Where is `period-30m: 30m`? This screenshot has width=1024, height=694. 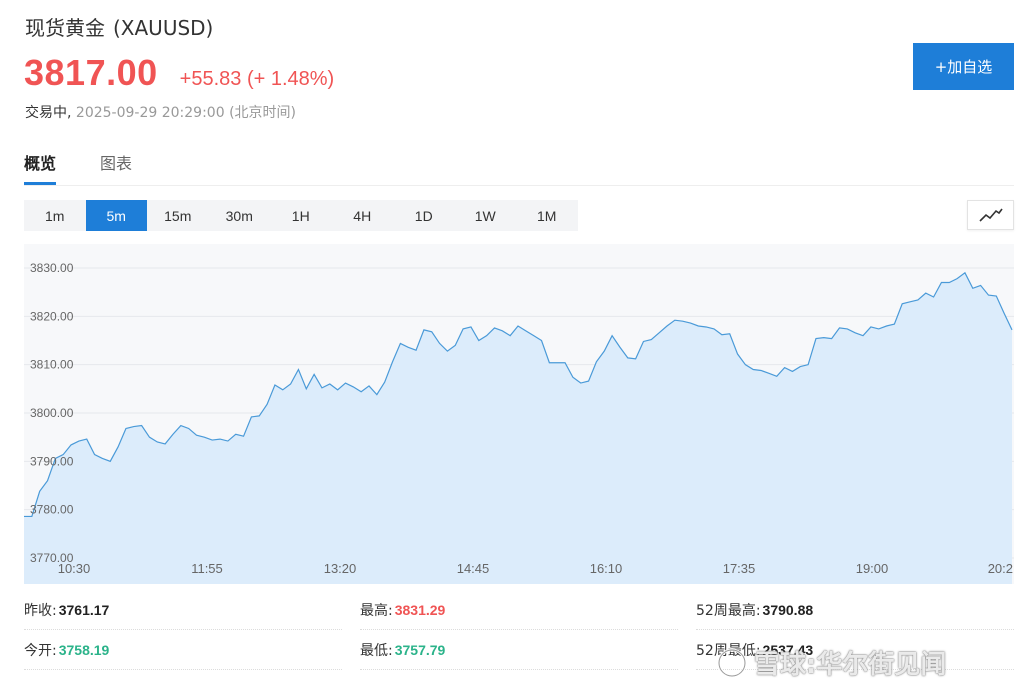 period-30m: 30m is located at coordinates (239, 215).